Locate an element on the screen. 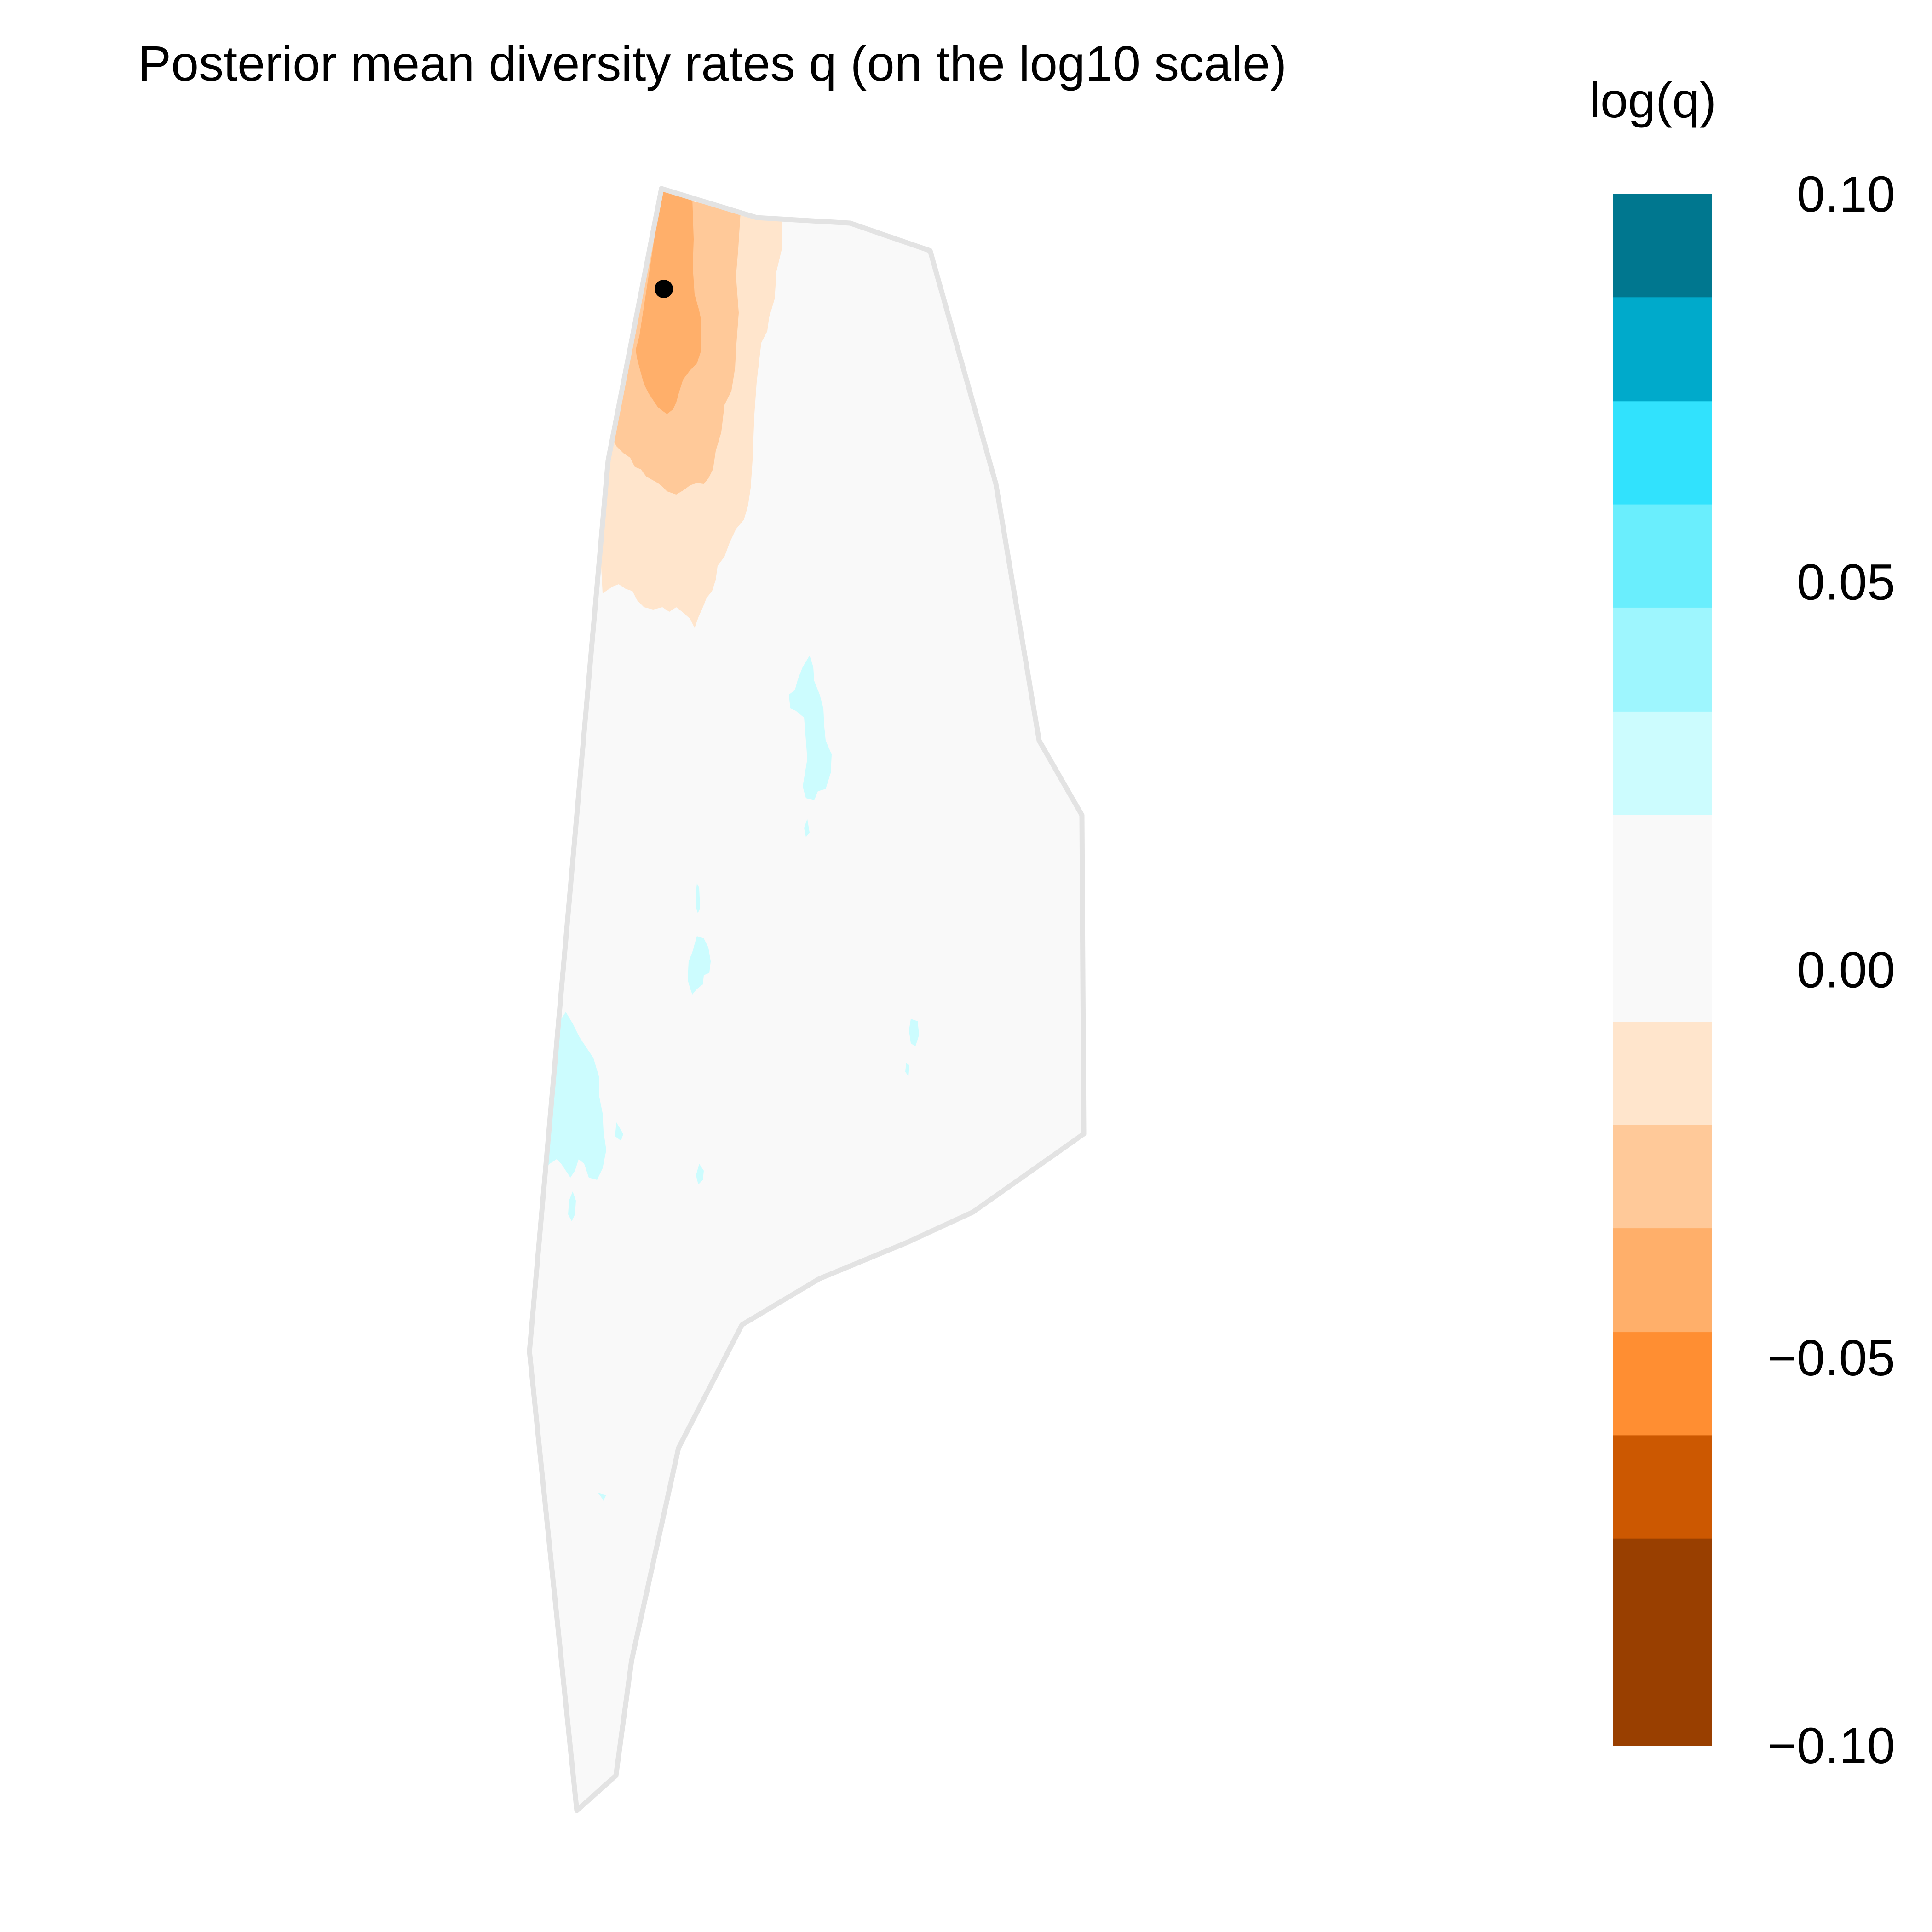  legend-color-bar is located at coordinates (1662, 970).